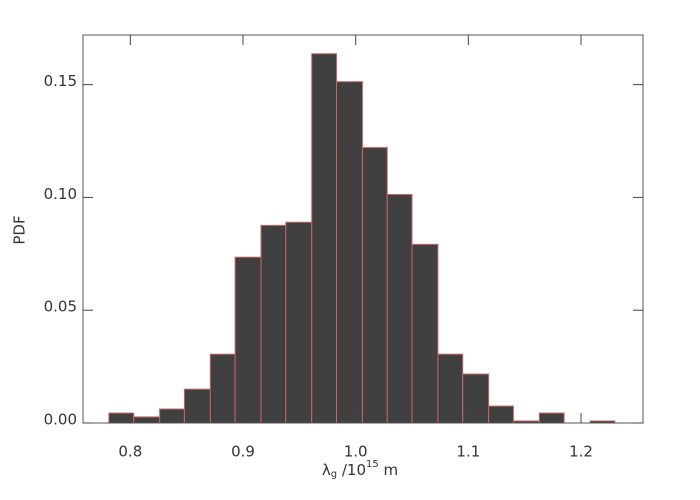 The width and height of the screenshot is (700, 500). Describe the element at coordinates (388, 470) in the screenshot. I see `x-label-unit: m` at that location.